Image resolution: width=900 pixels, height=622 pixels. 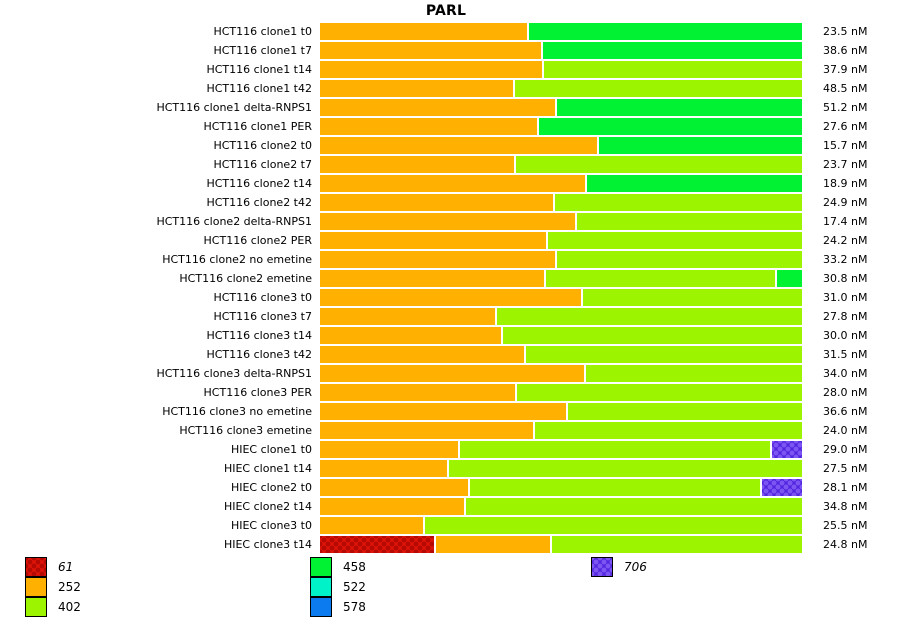 What do you see at coordinates (267, 544) in the screenshot?
I see `row-label: HIEC clone3 t14` at bounding box center [267, 544].